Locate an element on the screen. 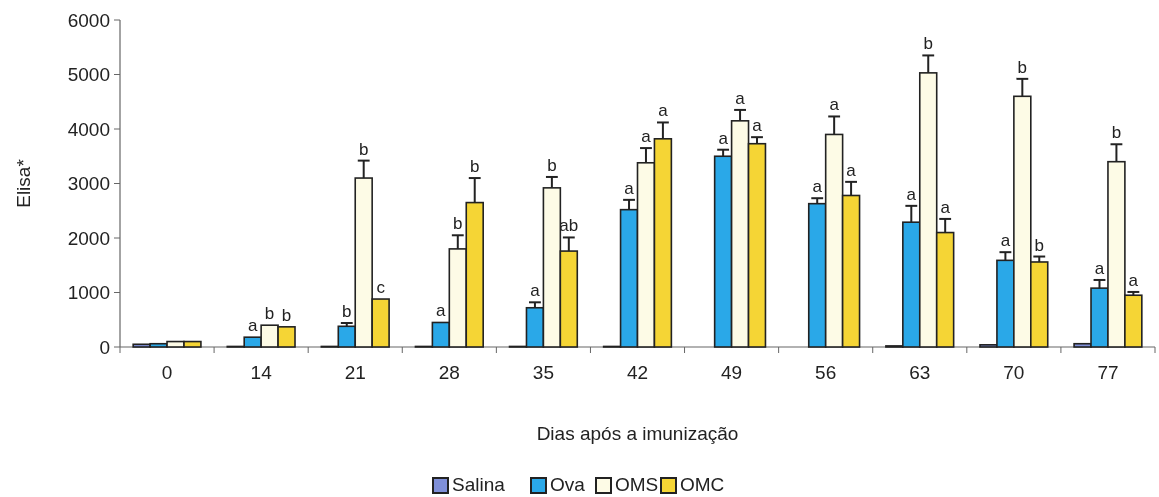 The height and width of the screenshot is (497, 1159). y-tick-label: 3000 is located at coordinates (88, 184).